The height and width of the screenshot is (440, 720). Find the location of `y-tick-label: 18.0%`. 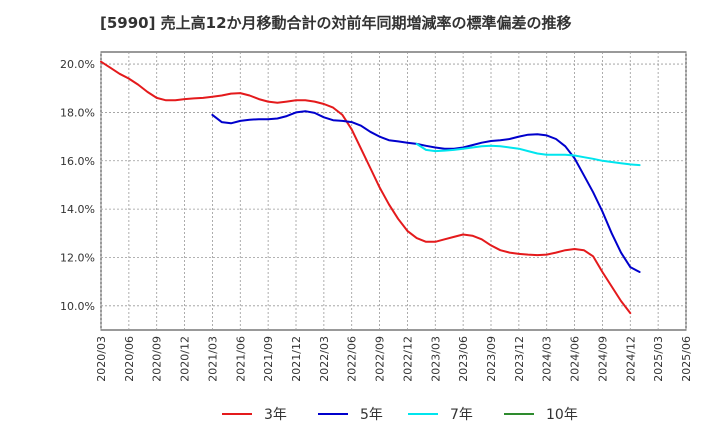

y-tick-label: 18.0% is located at coordinates (77, 112).